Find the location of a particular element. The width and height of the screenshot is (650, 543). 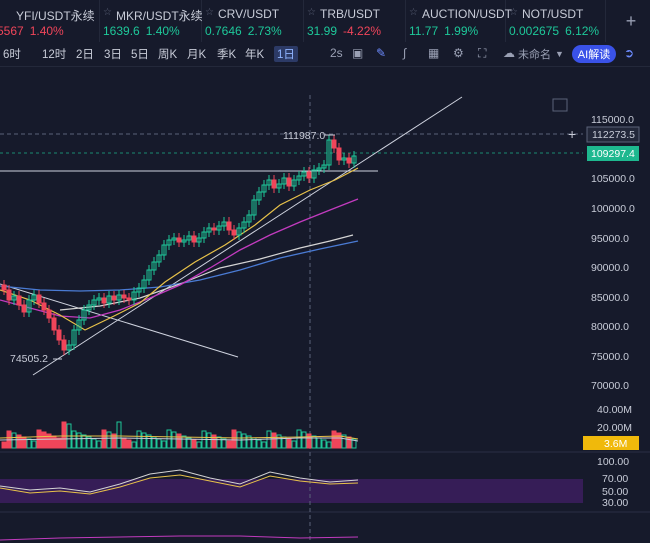

rsi-tick: 30.00 is located at coordinates (615, 503).